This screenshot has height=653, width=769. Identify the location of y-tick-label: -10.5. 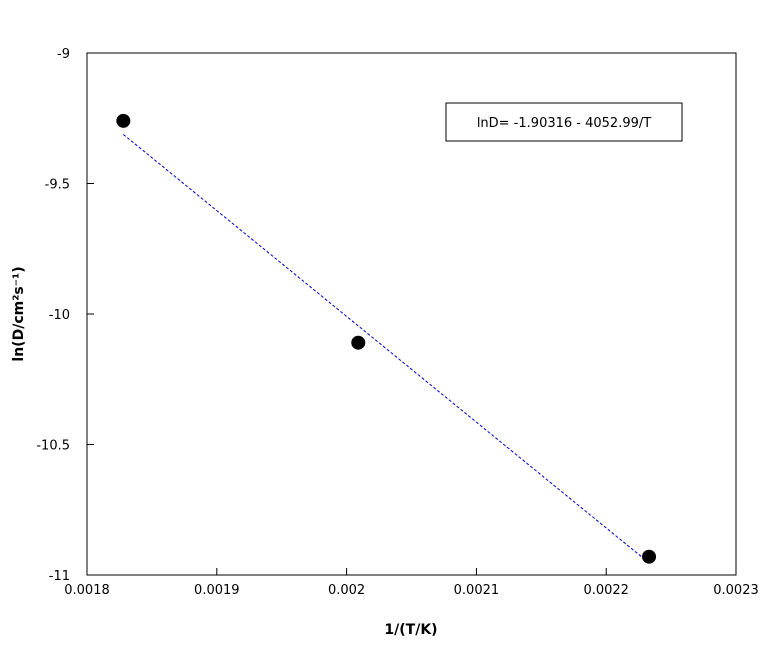
(53, 446).